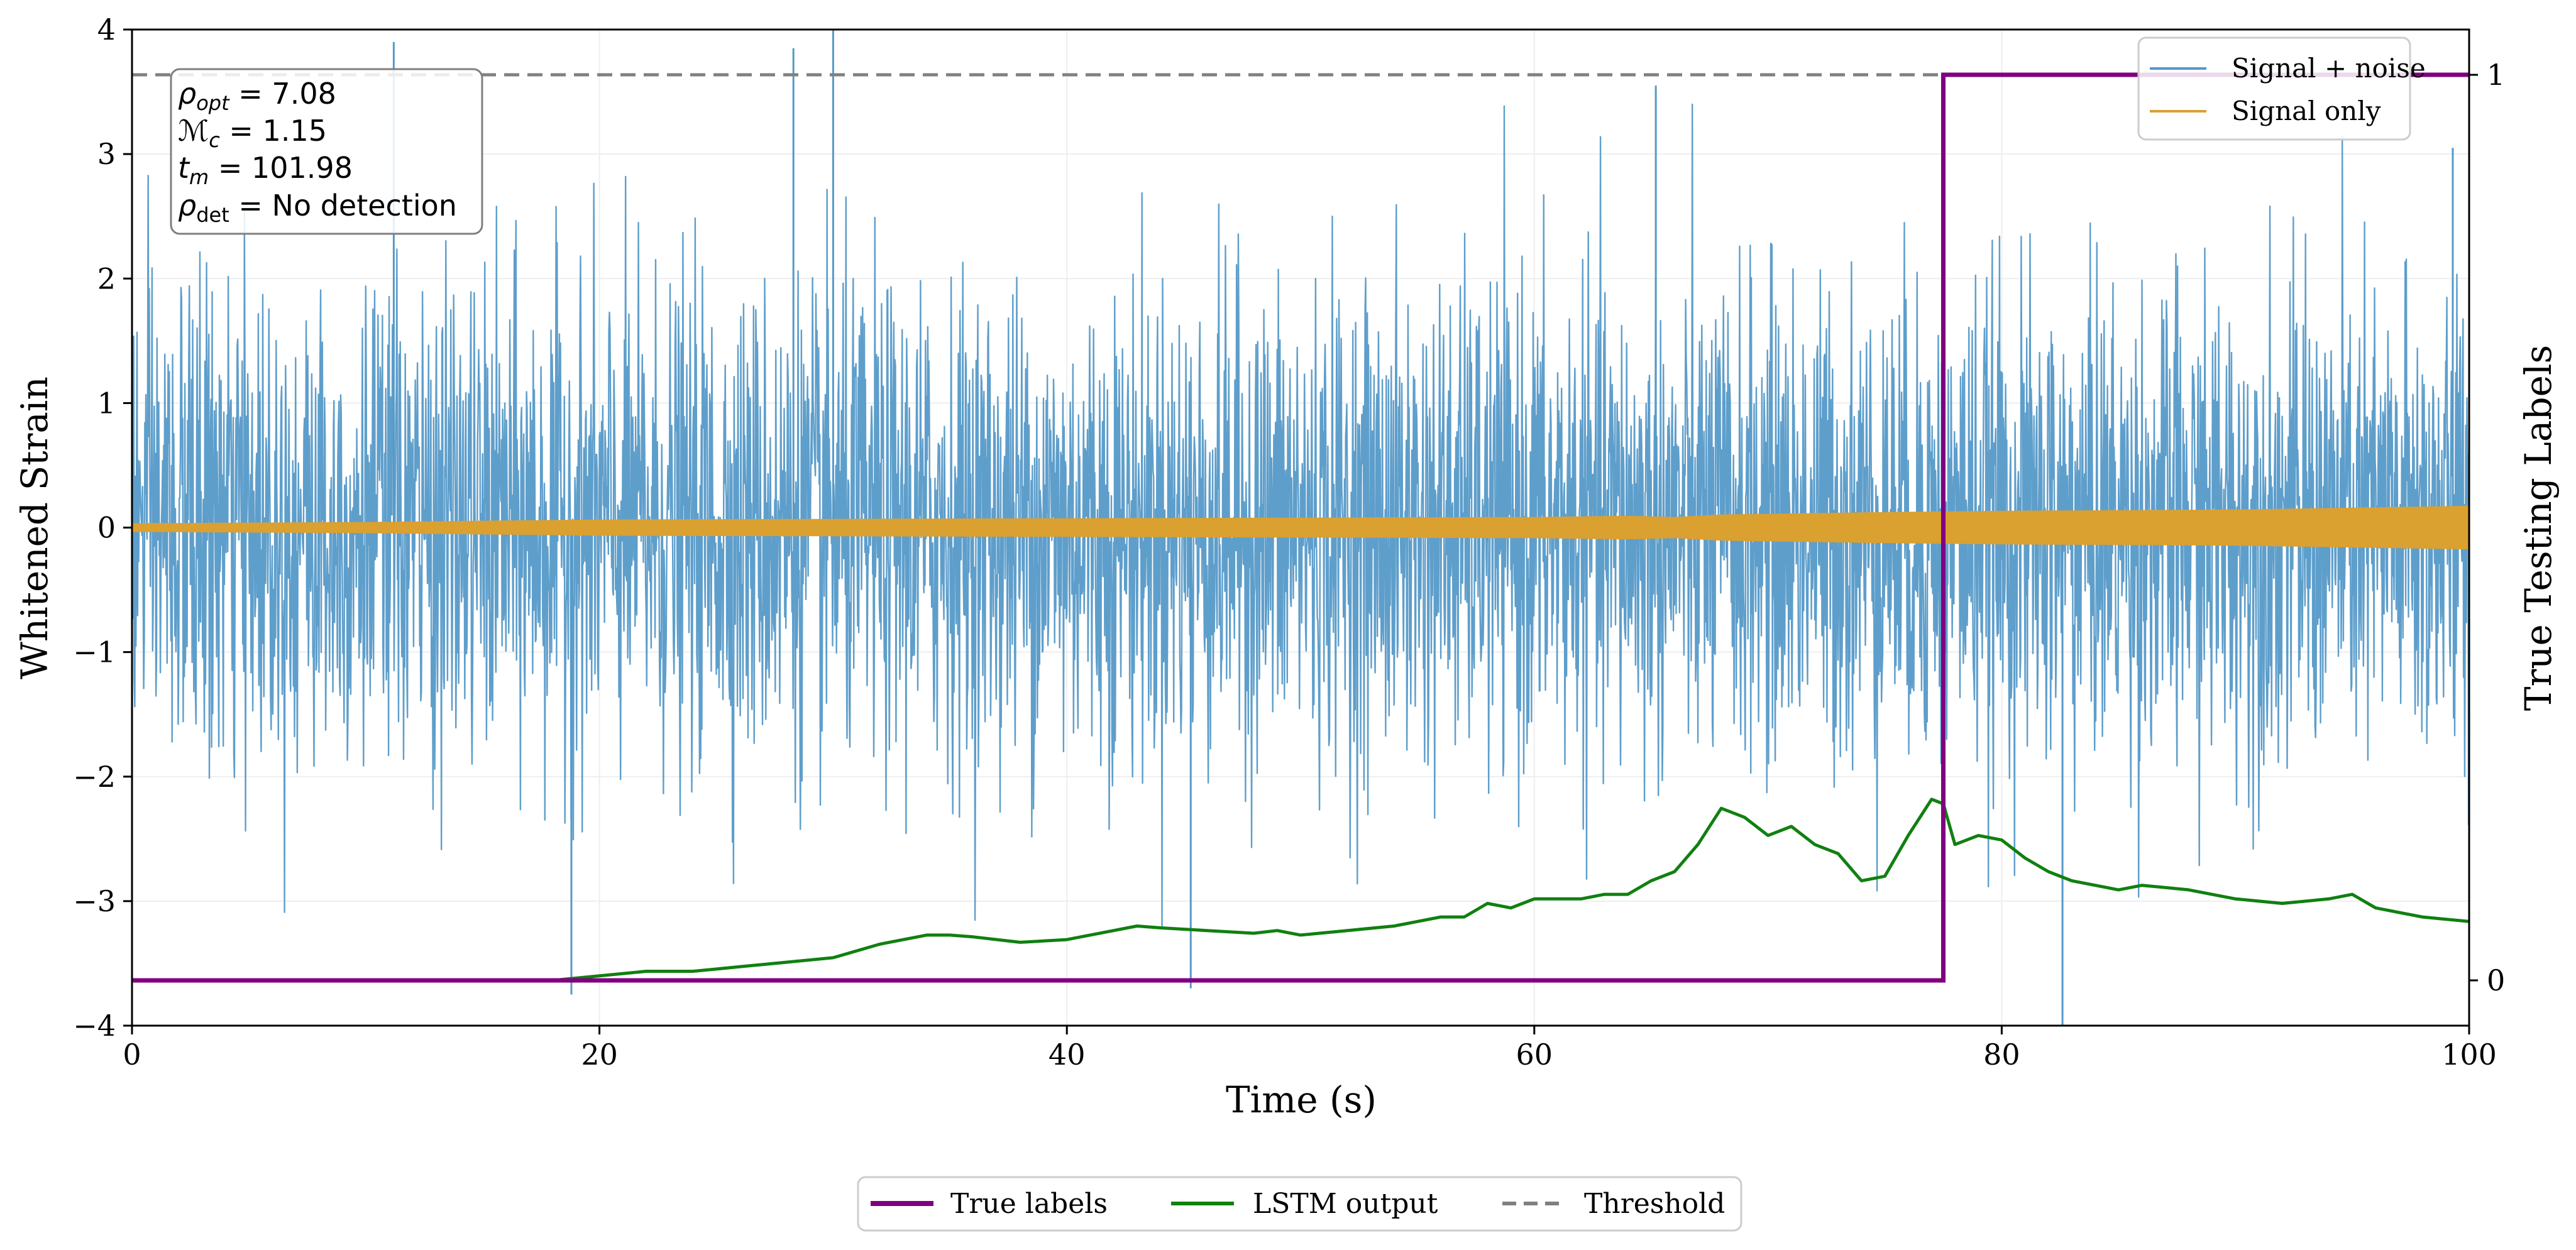 This screenshot has height=1250, width=2576. What do you see at coordinates (1345, 1204) in the screenshot?
I see `legend-label-lstm: LSTM output` at bounding box center [1345, 1204].